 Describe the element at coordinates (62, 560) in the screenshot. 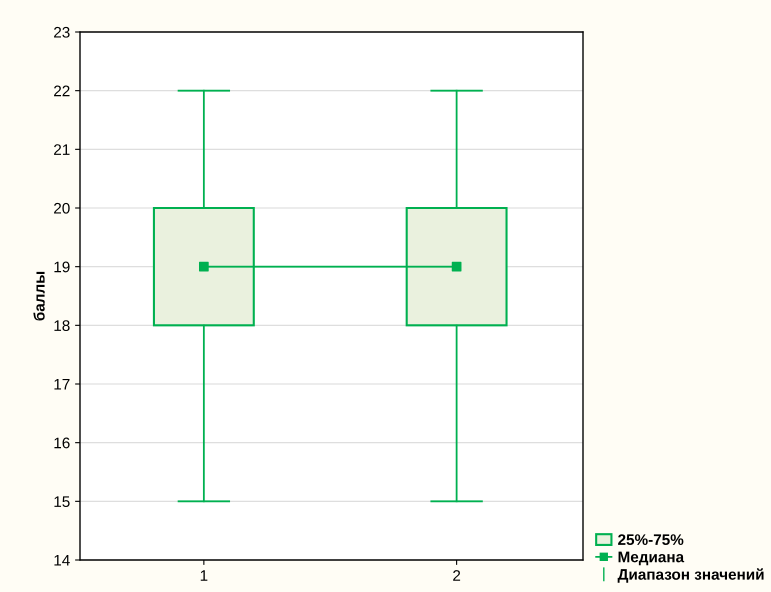

I see `y-tick-label: 14` at that location.